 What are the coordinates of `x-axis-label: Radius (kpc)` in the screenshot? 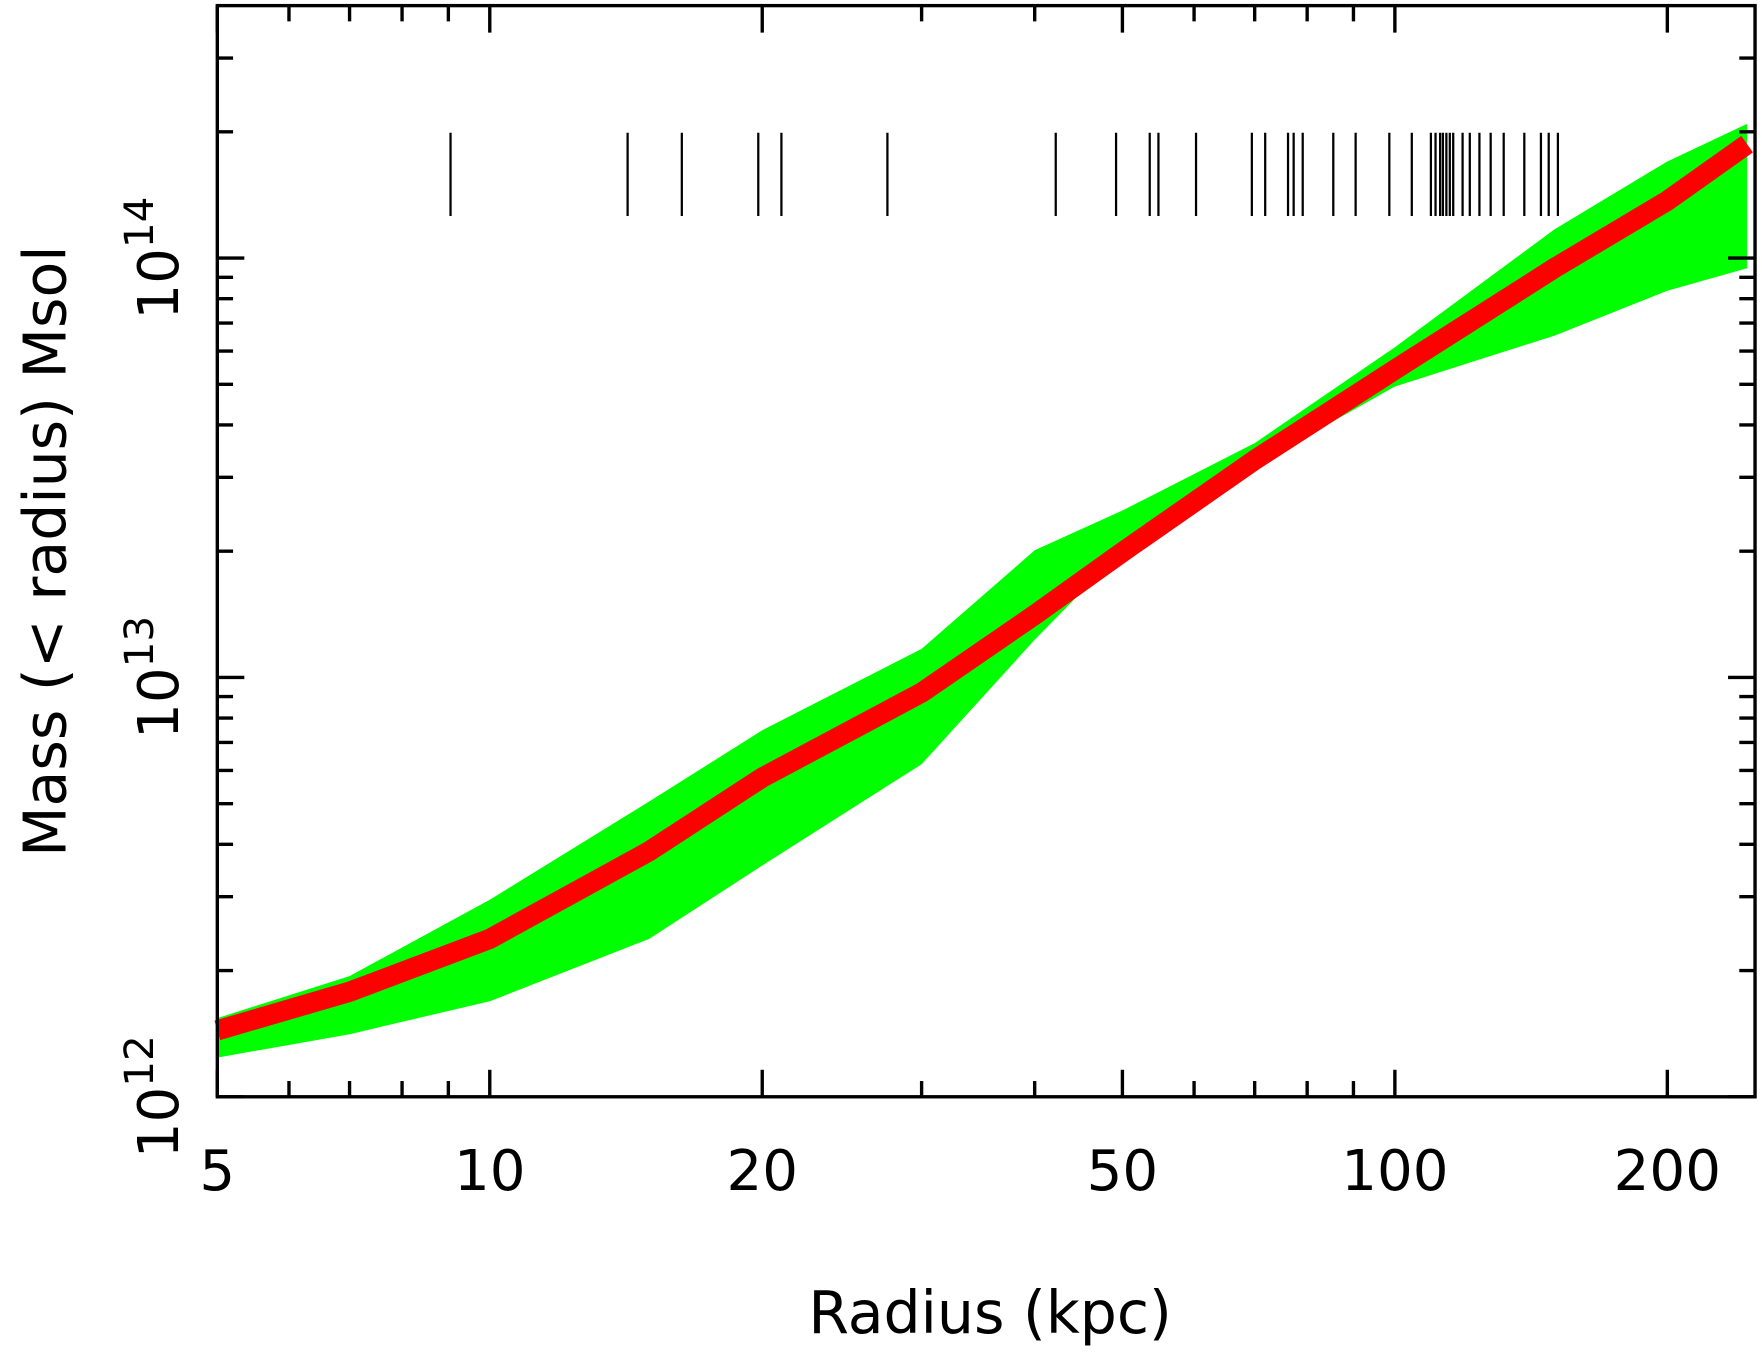 It's located at (989, 1313).